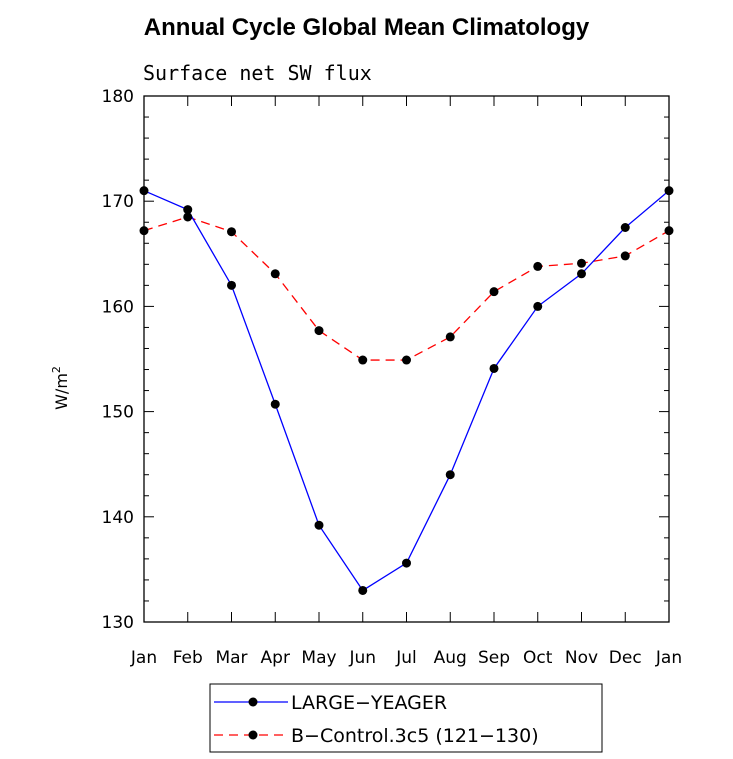 This screenshot has height=759, width=733. I want to click on x-tick-label: Sep, so click(494, 658).